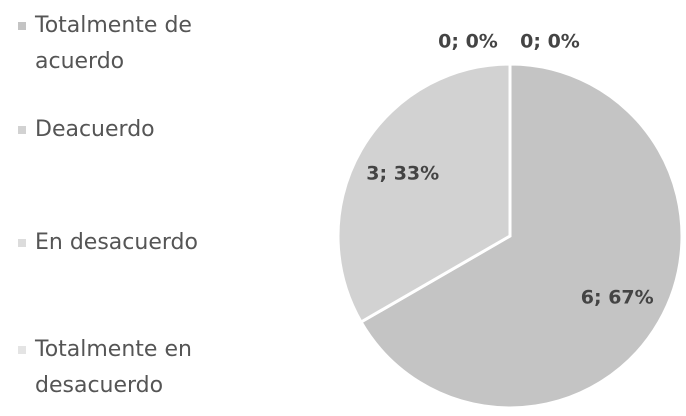  I want to click on legend-label: Deacuerdo, so click(95, 129).